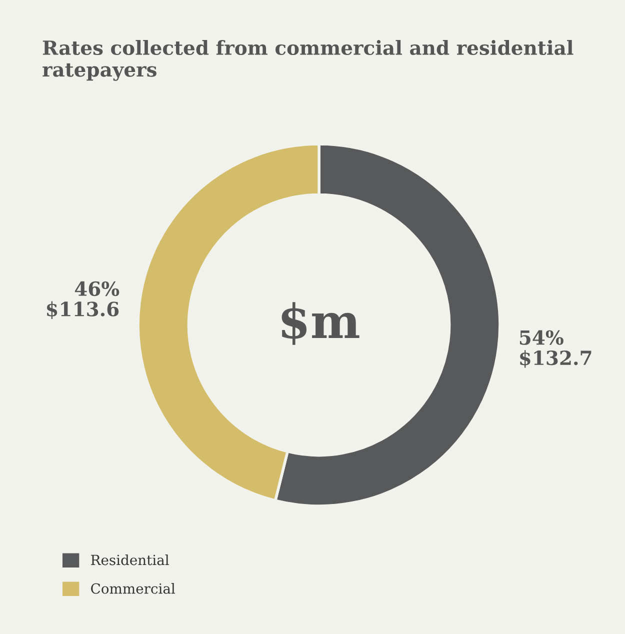  What do you see at coordinates (133, 588) in the screenshot?
I see `legend-label: Commercial` at bounding box center [133, 588].